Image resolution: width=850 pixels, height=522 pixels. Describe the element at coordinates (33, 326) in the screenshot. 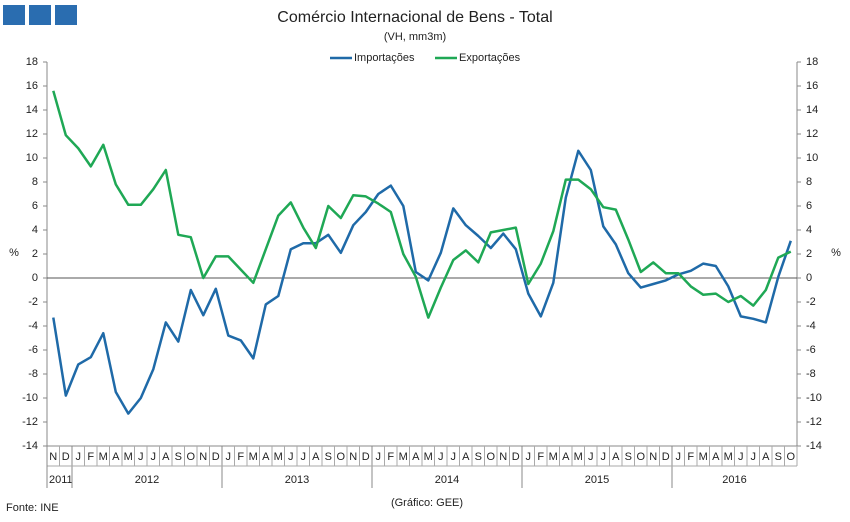

I see `y-tick-label: -4` at that location.